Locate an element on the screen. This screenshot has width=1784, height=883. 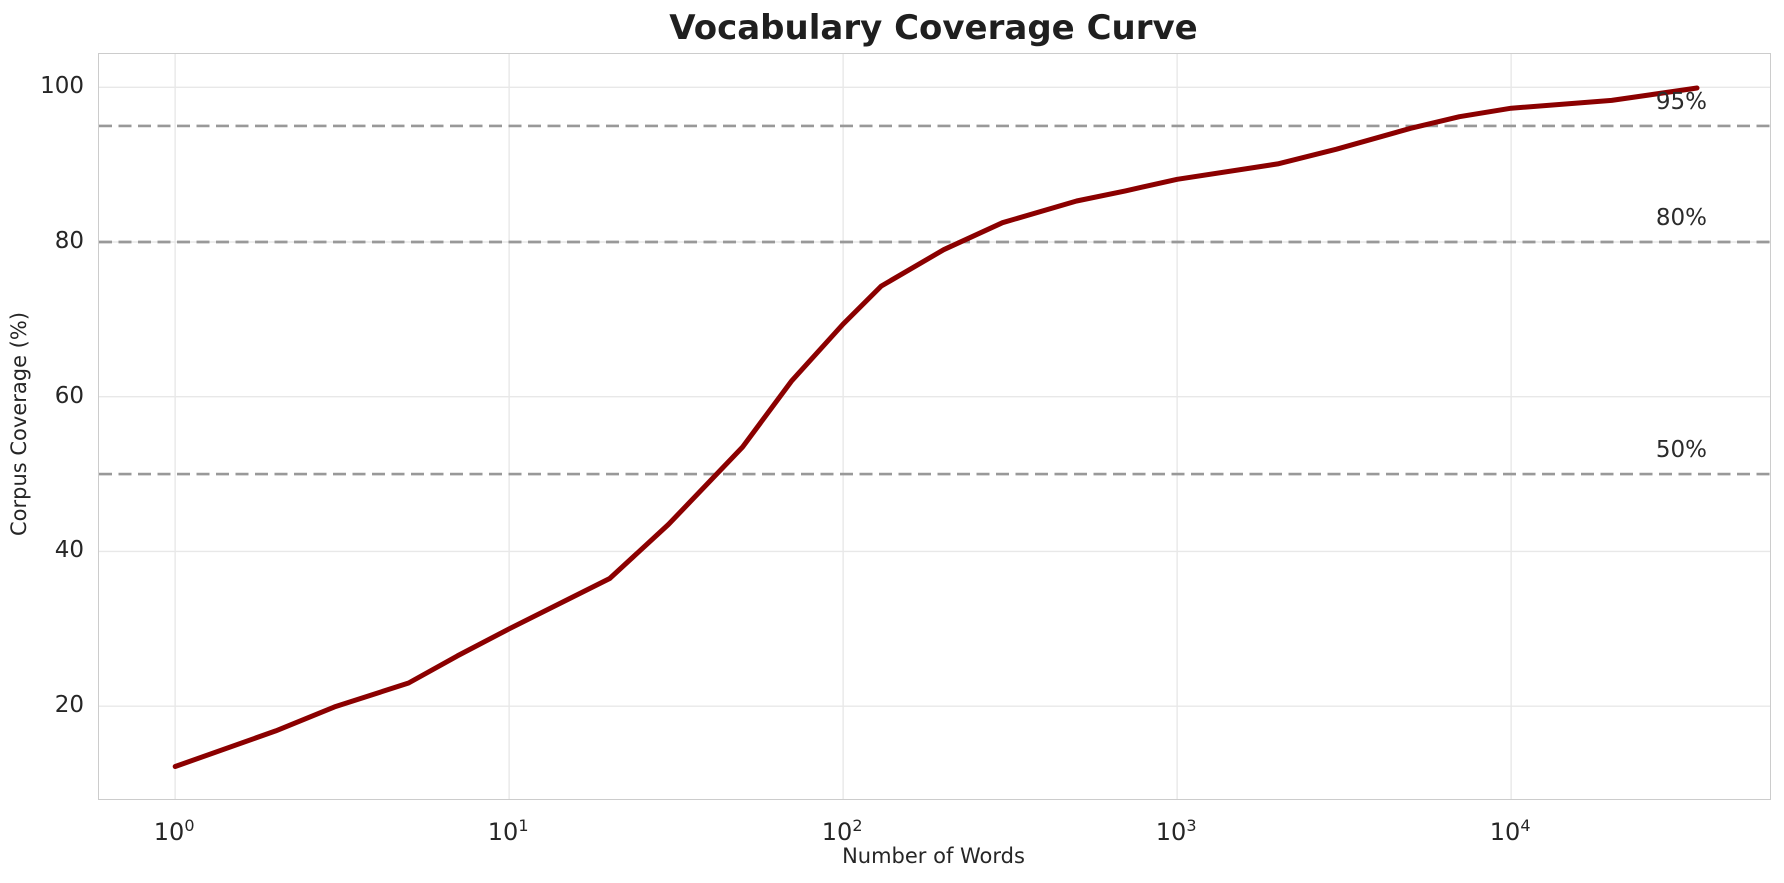
y-tick-label-60: 60 is located at coordinates (69, 395).